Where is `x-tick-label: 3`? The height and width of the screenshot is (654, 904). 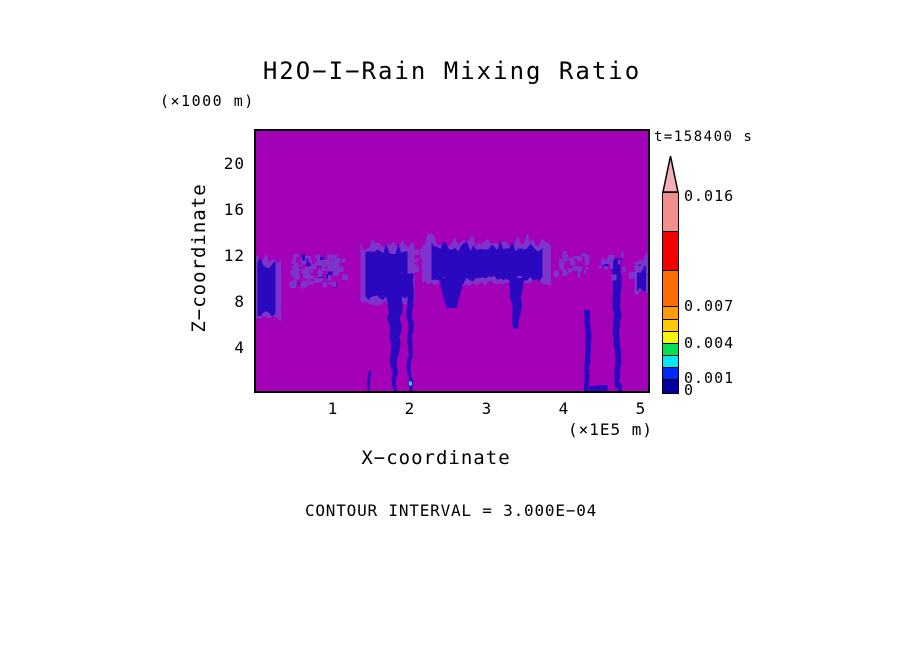
x-tick-label: 3 is located at coordinates (487, 408).